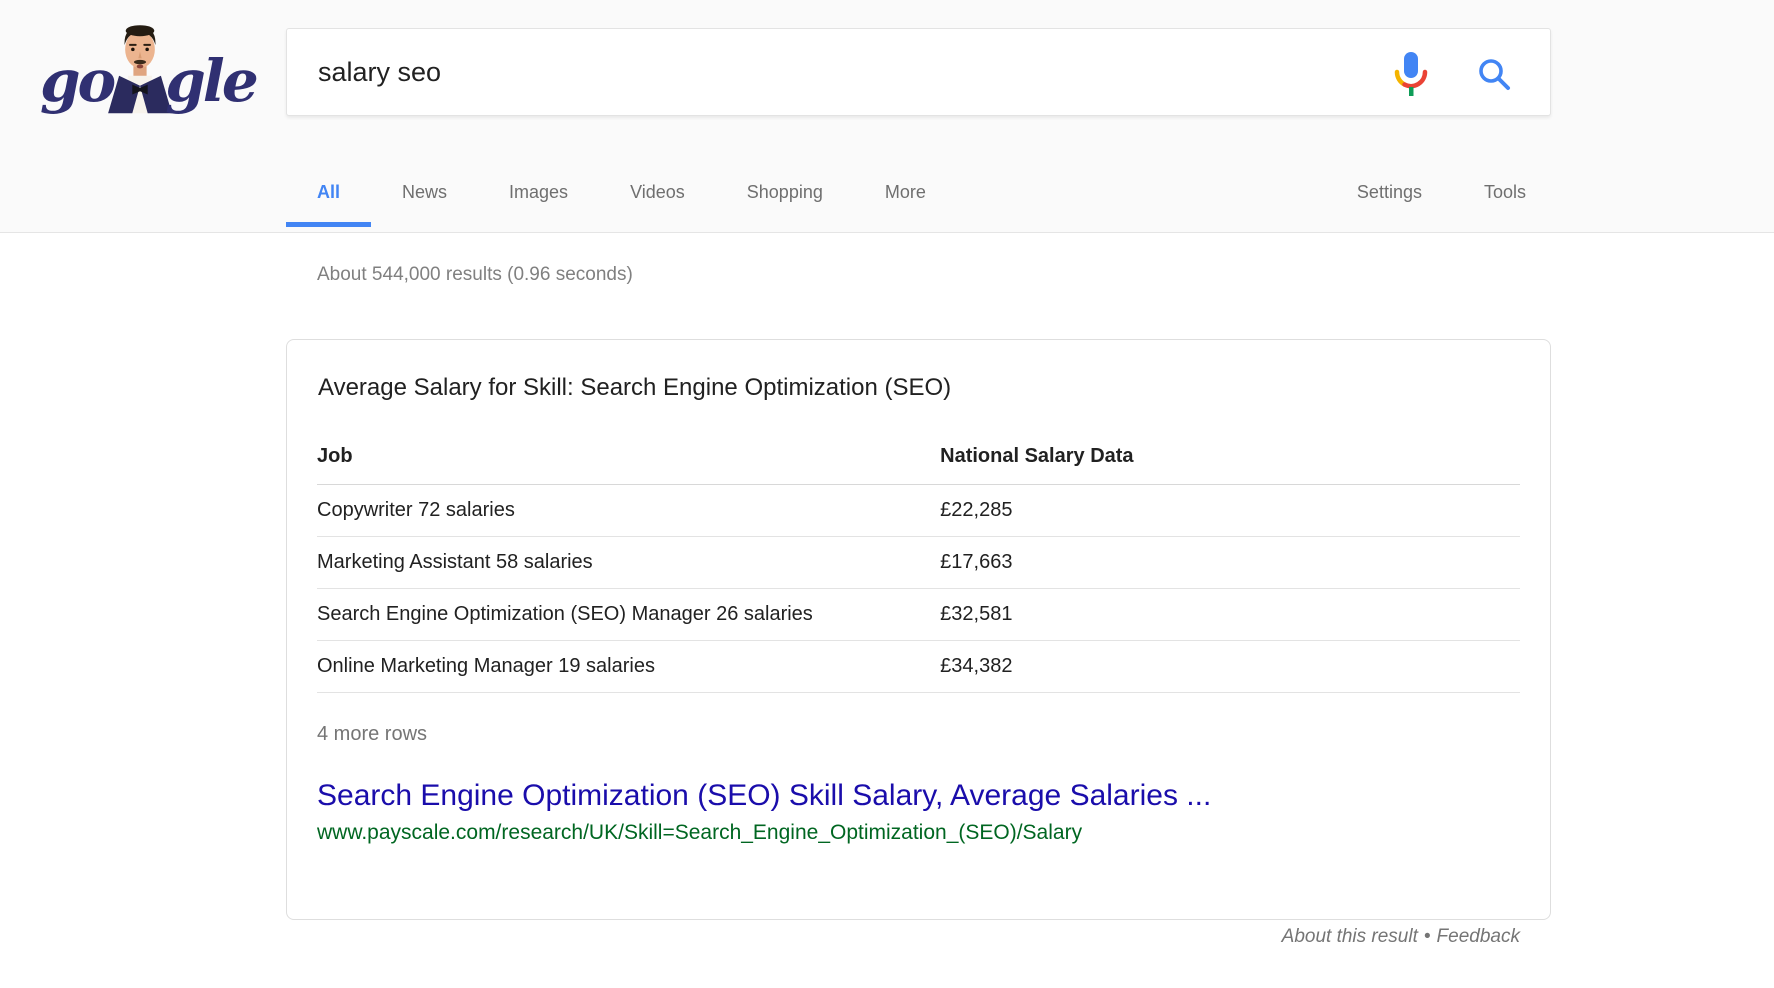 Image resolution: width=1774 pixels, height=988 pixels. I want to click on tools-menu: Tools, so click(1505, 192).